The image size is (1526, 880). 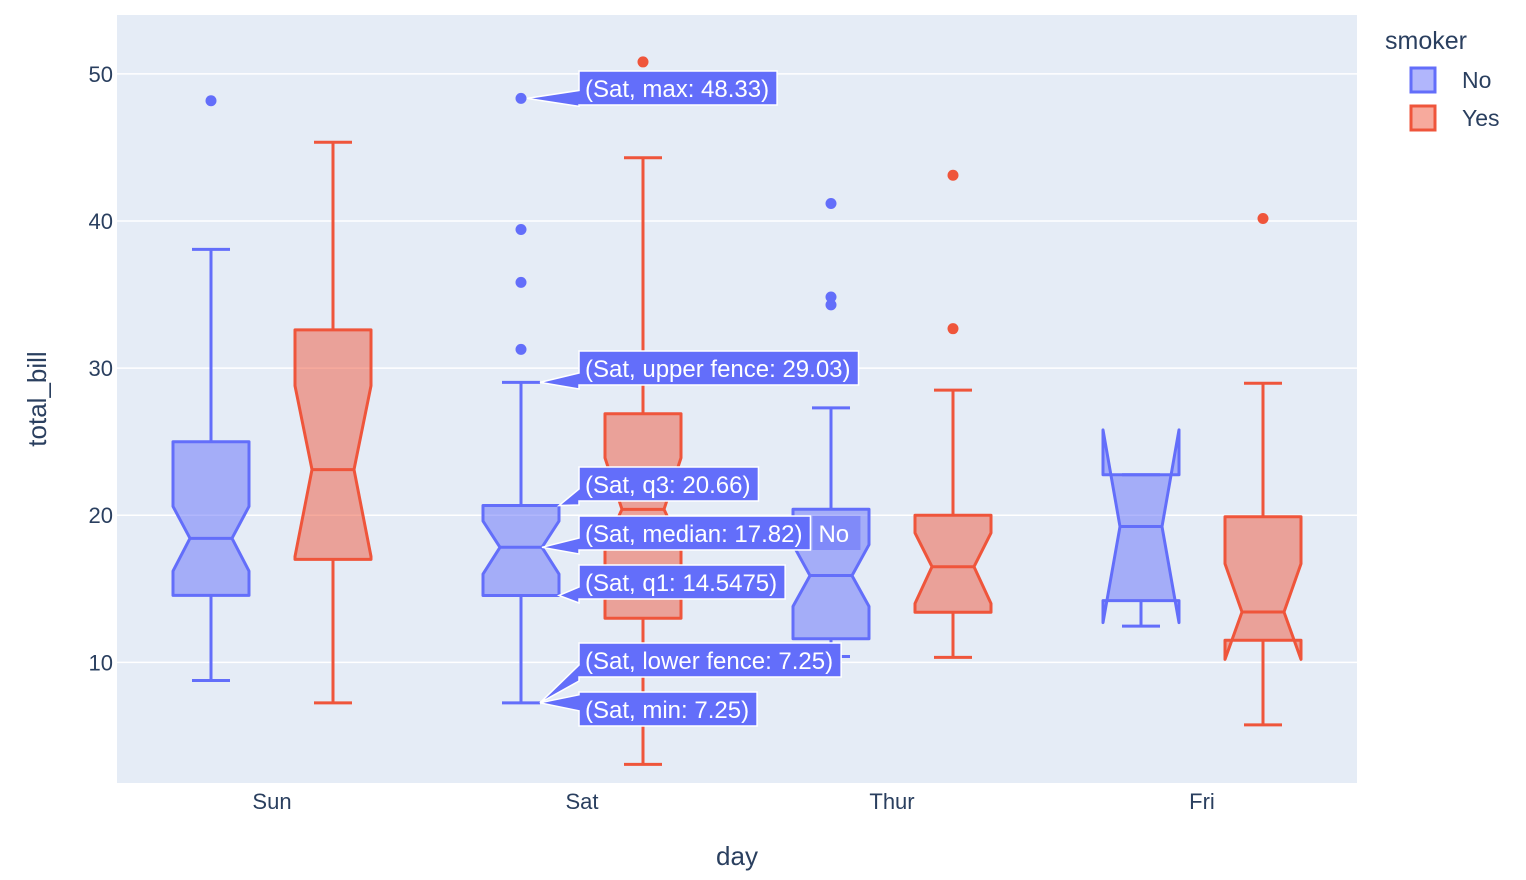 I want to click on hover-text: (Sat, min: 7.25), so click(x=667, y=710).